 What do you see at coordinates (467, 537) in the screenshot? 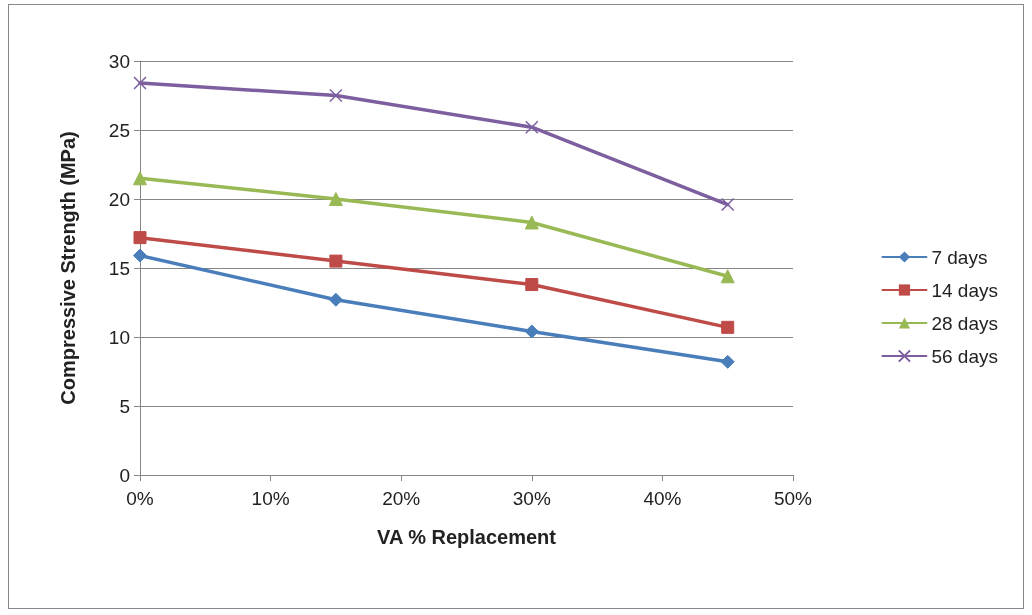
I see `x-axis-title: VA % Replacement` at bounding box center [467, 537].